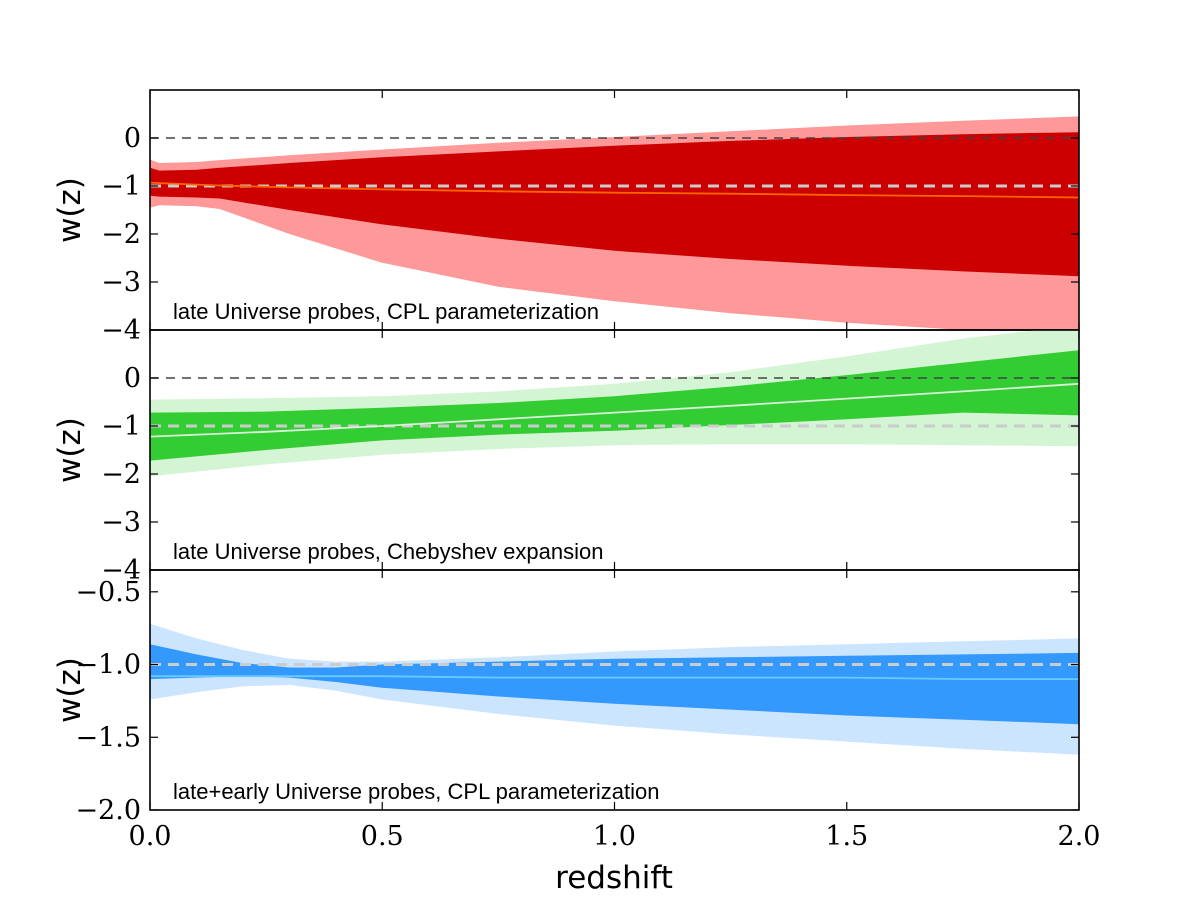  Describe the element at coordinates (108, 810) in the screenshot. I see `y-tick-label: −2.0` at that location.